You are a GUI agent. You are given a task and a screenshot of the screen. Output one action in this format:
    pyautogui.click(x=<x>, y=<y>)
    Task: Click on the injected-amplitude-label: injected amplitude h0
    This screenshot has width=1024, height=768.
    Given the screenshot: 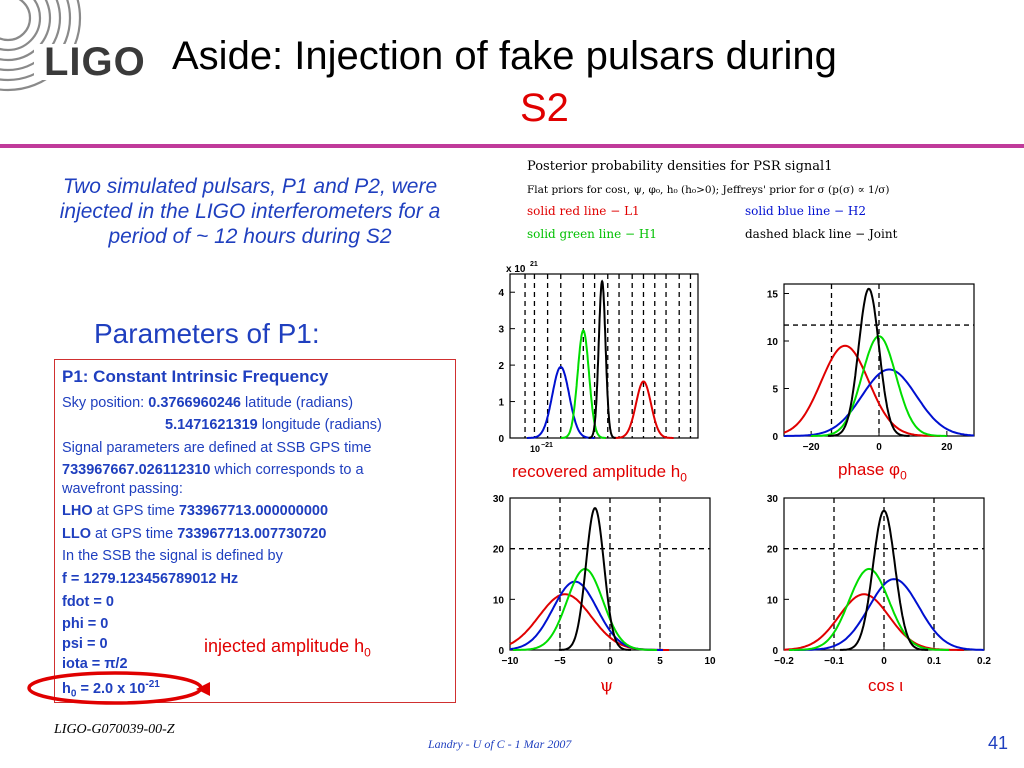 What is the action you would take?
    pyautogui.click(x=287, y=648)
    